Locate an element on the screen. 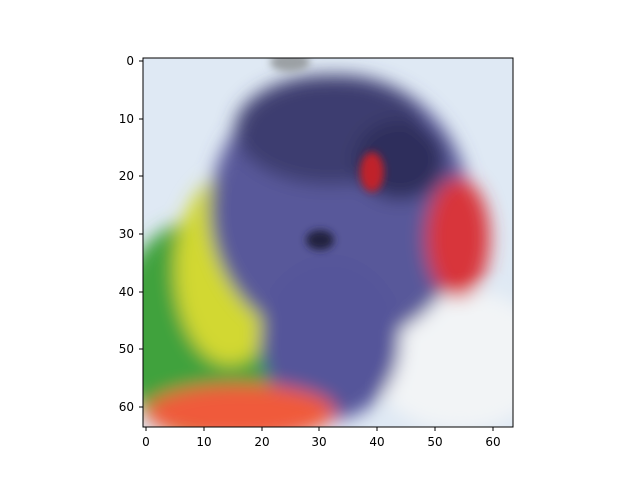 This screenshot has height=480, width=640. x-axis: 0 10 20 30 40 50 60 is located at coordinates (321, 438).